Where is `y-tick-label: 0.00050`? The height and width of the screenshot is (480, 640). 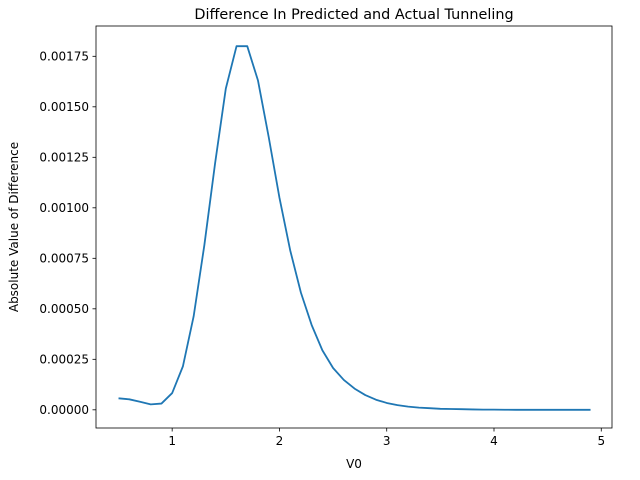
y-tick-label: 0.00050 is located at coordinates (64, 309).